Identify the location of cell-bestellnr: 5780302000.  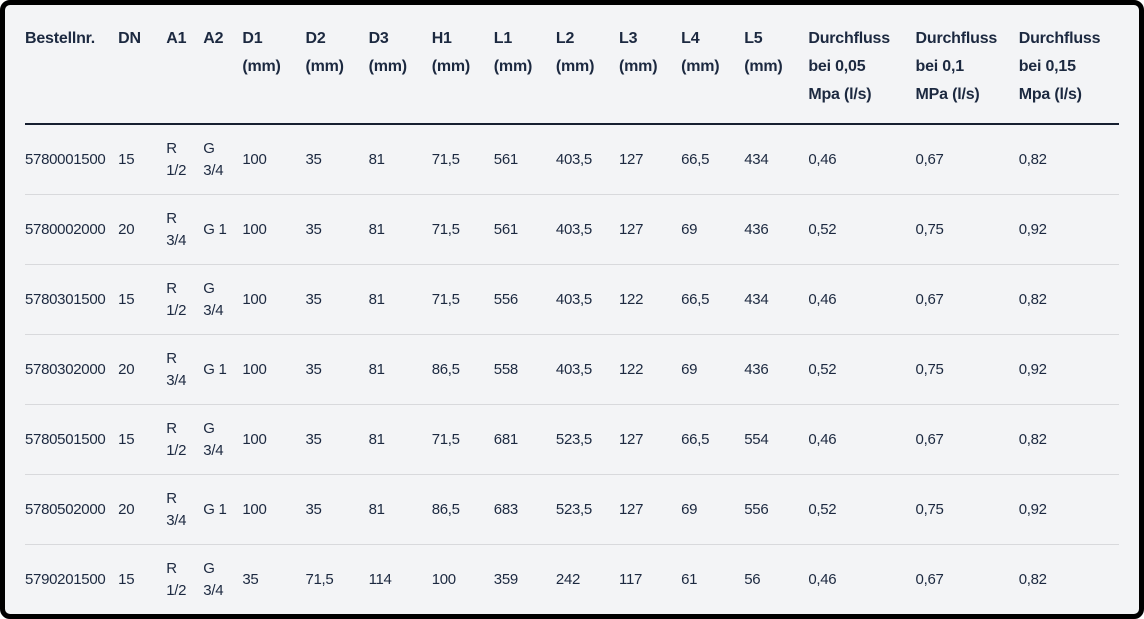
(72, 369).